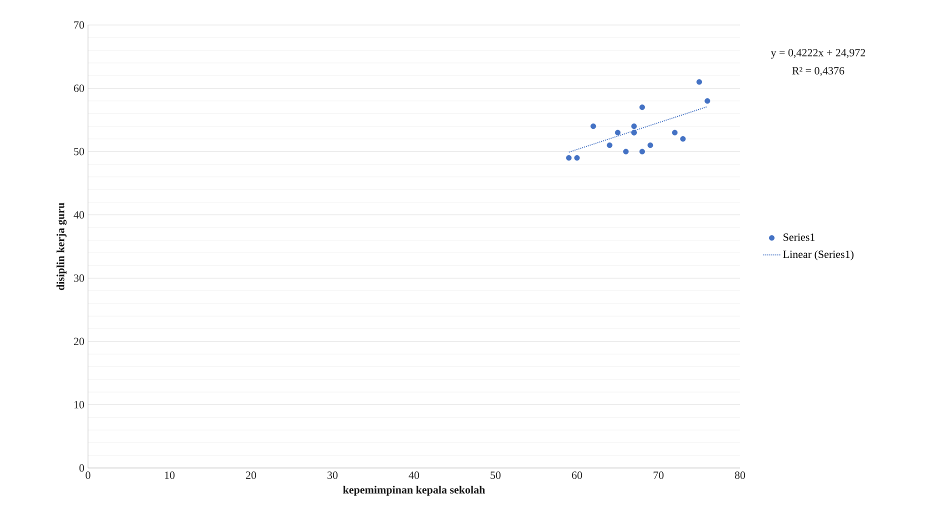  What do you see at coordinates (79, 404) in the screenshot?
I see `y-tick-label: 10` at bounding box center [79, 404].